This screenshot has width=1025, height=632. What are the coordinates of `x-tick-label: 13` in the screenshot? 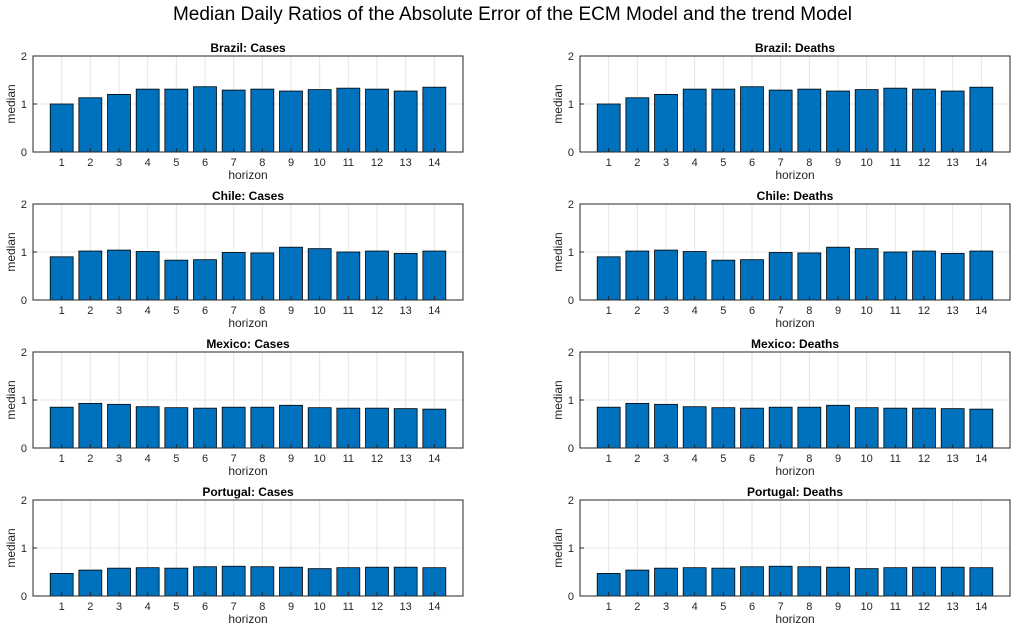 It's located at (406, 311).